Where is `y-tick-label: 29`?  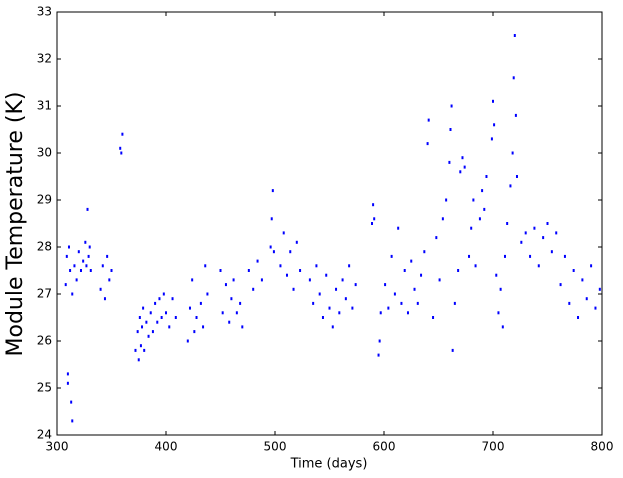
y-tick-label: 29 is located at coordinates (44, 200).